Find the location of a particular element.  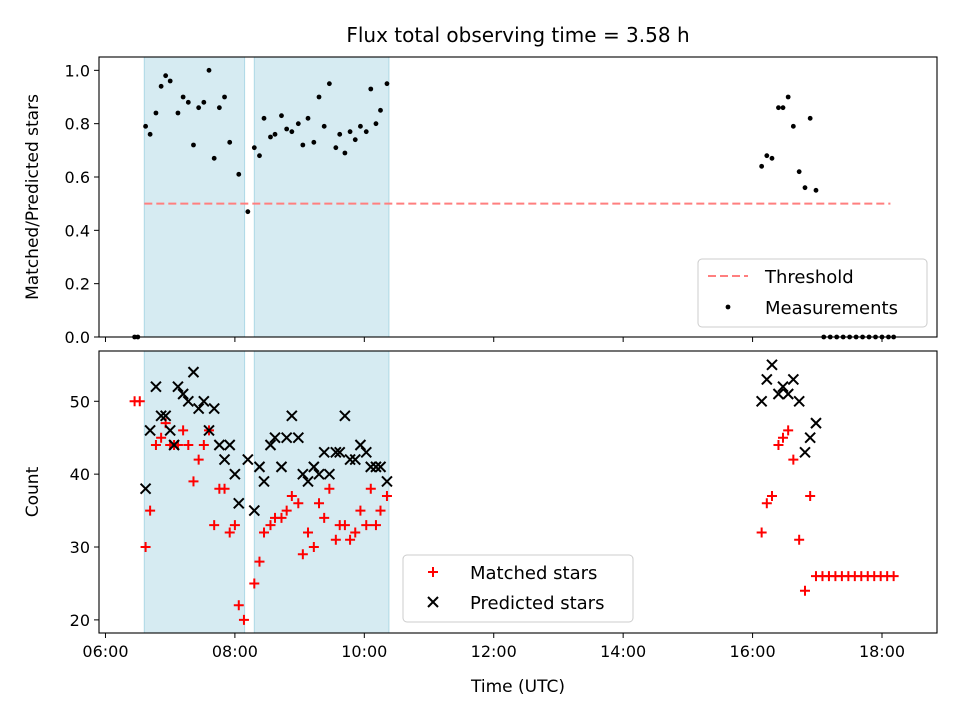

x-tick-label: 10:00 is located at coordinates (364, 651).